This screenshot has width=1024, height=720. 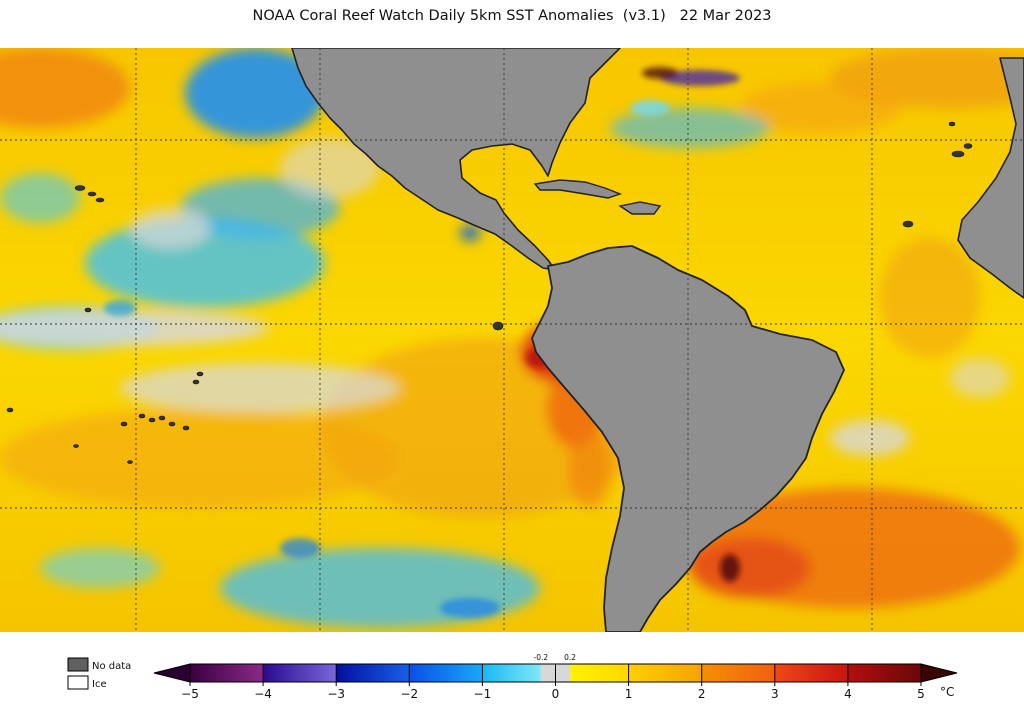 What do you see at coordinates (263, 694) in the screenshot?
I see `color-bar-tick-label: −4` at bounding box center [263, 694].